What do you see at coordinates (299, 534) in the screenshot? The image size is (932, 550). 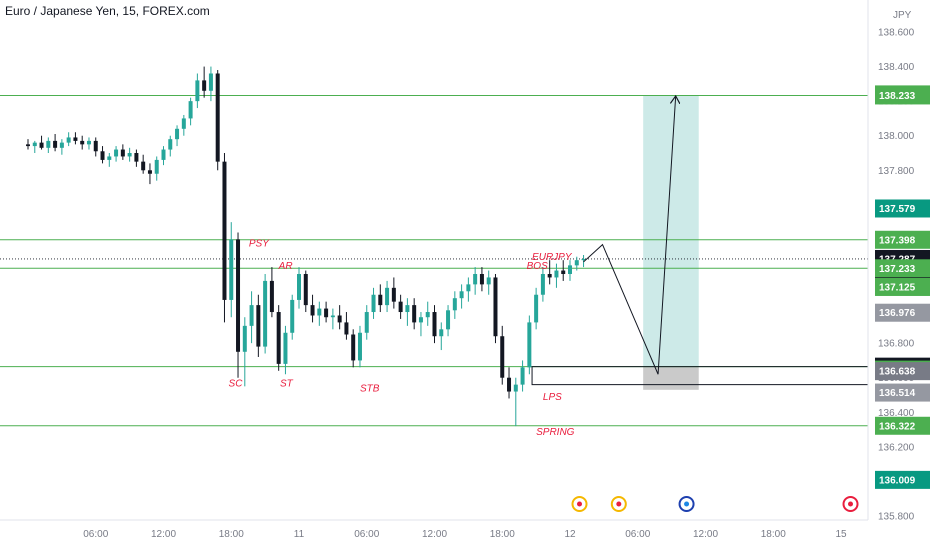 I see `x-tick-label: 11` at bounding box center [299, 534].